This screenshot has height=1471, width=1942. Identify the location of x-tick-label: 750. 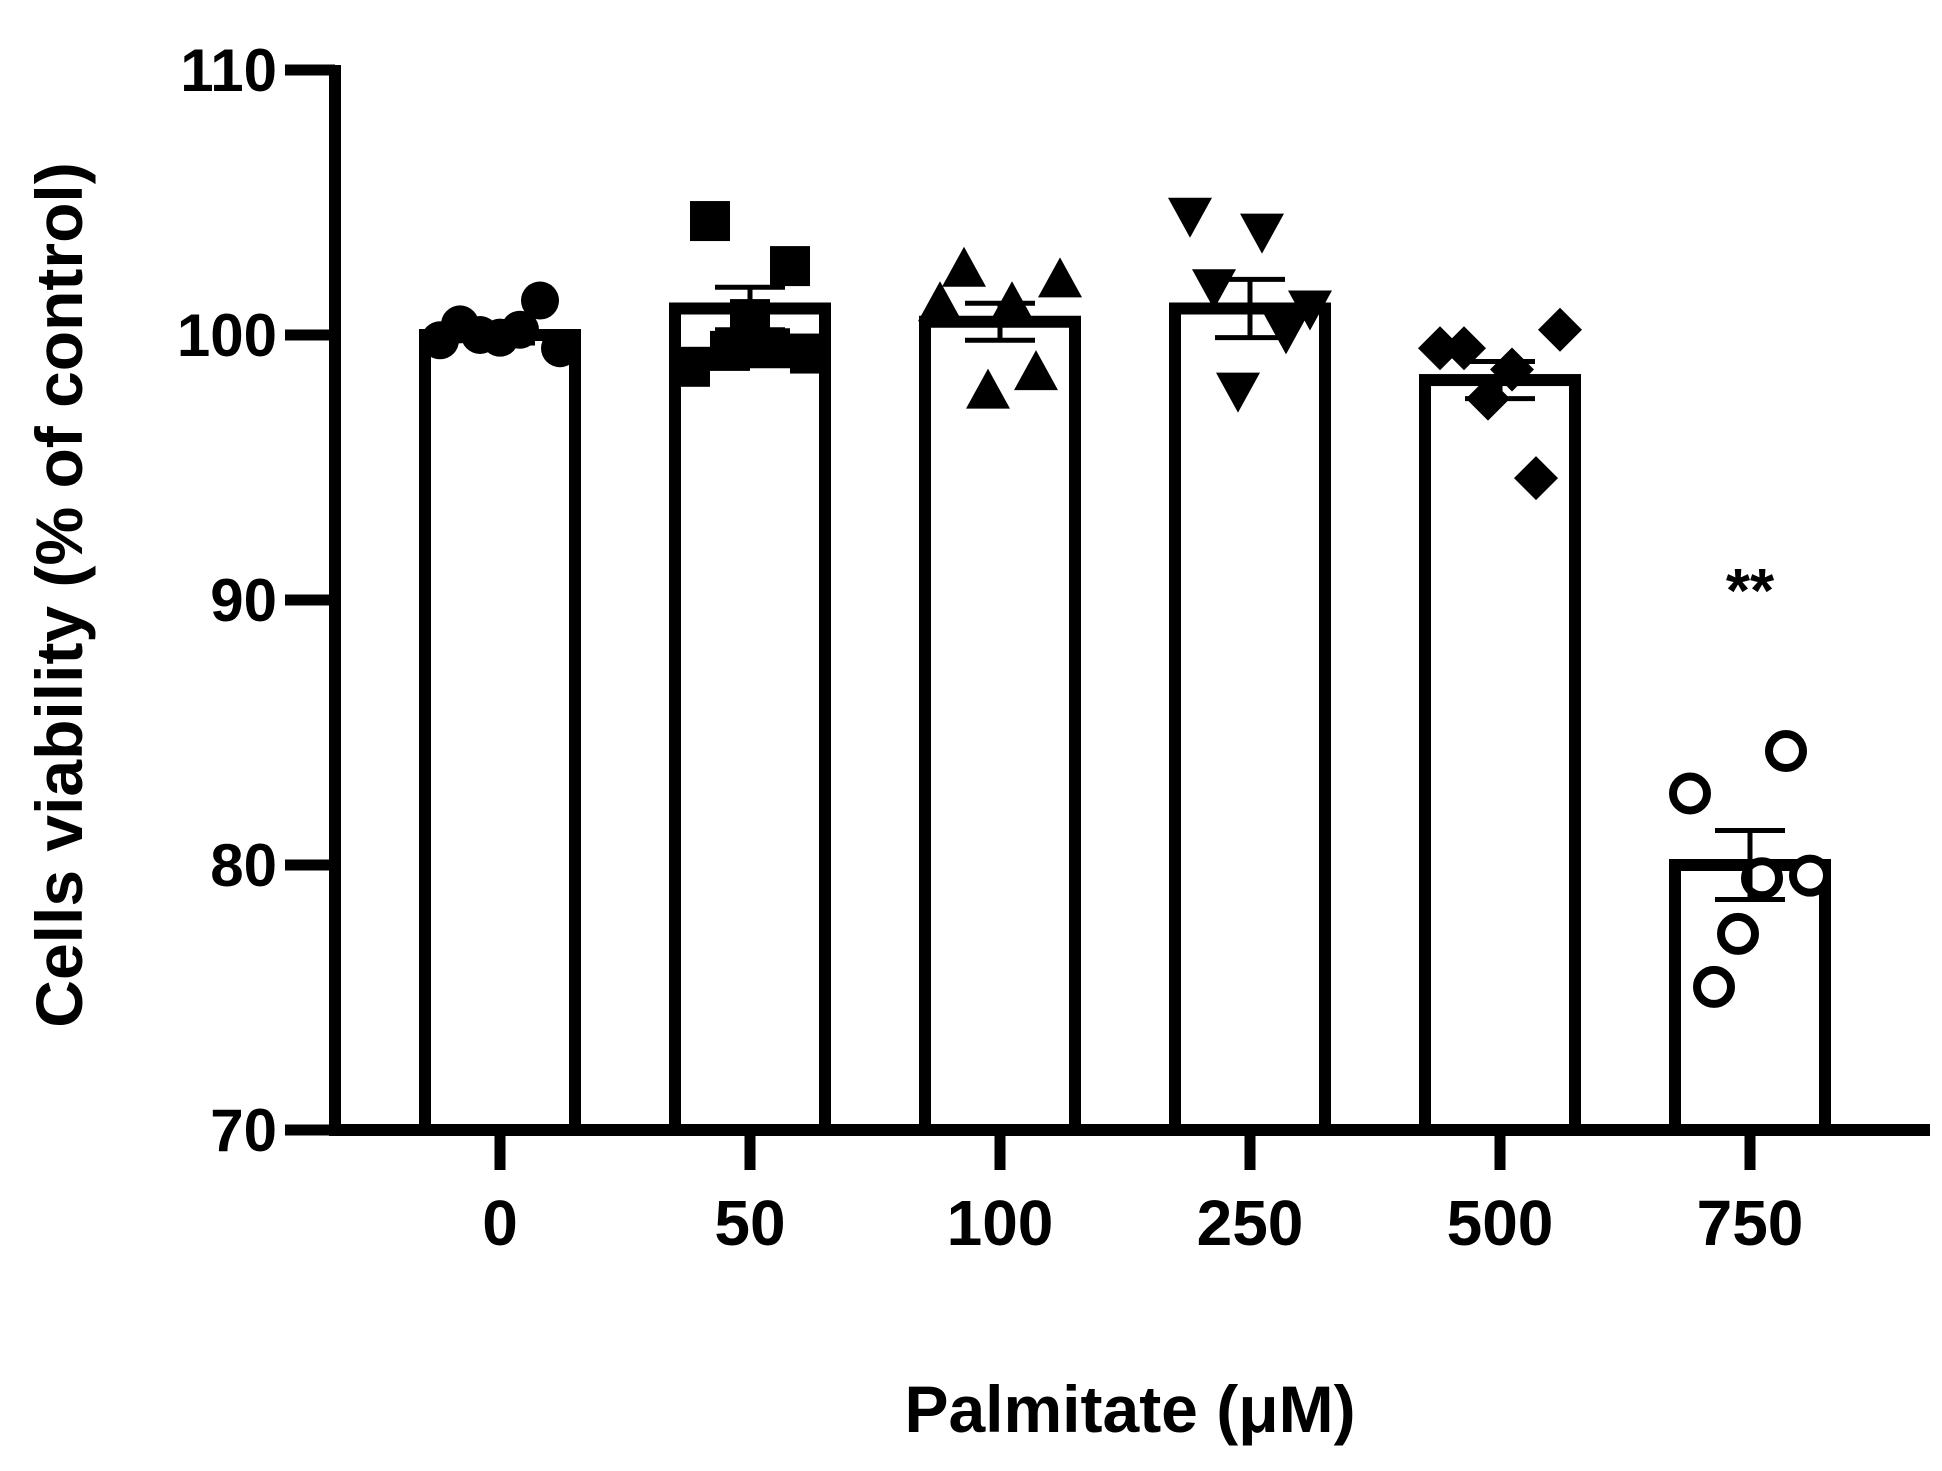
(1750, 1223).